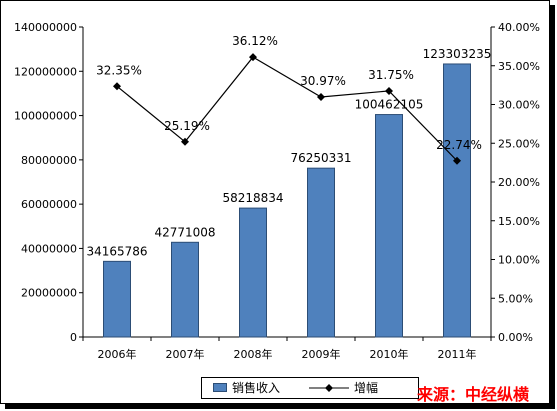 This screenshot has height=411, width=557. I want to click on y-right-tick-label: 20.00%, so click(519, 182).